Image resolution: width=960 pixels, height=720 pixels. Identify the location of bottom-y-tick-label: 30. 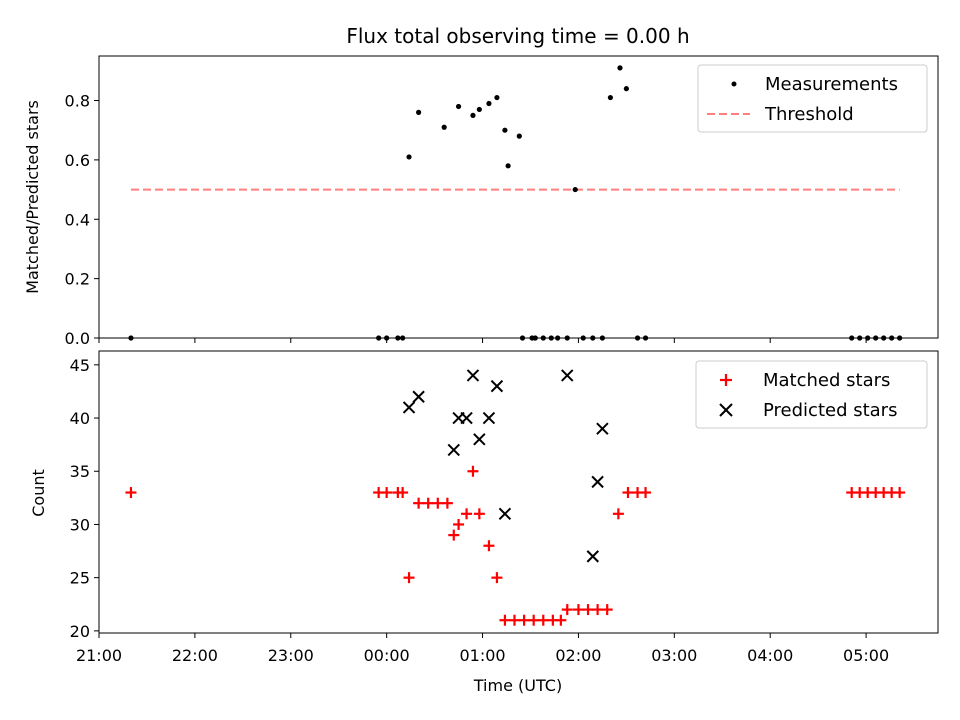
(80, 524).